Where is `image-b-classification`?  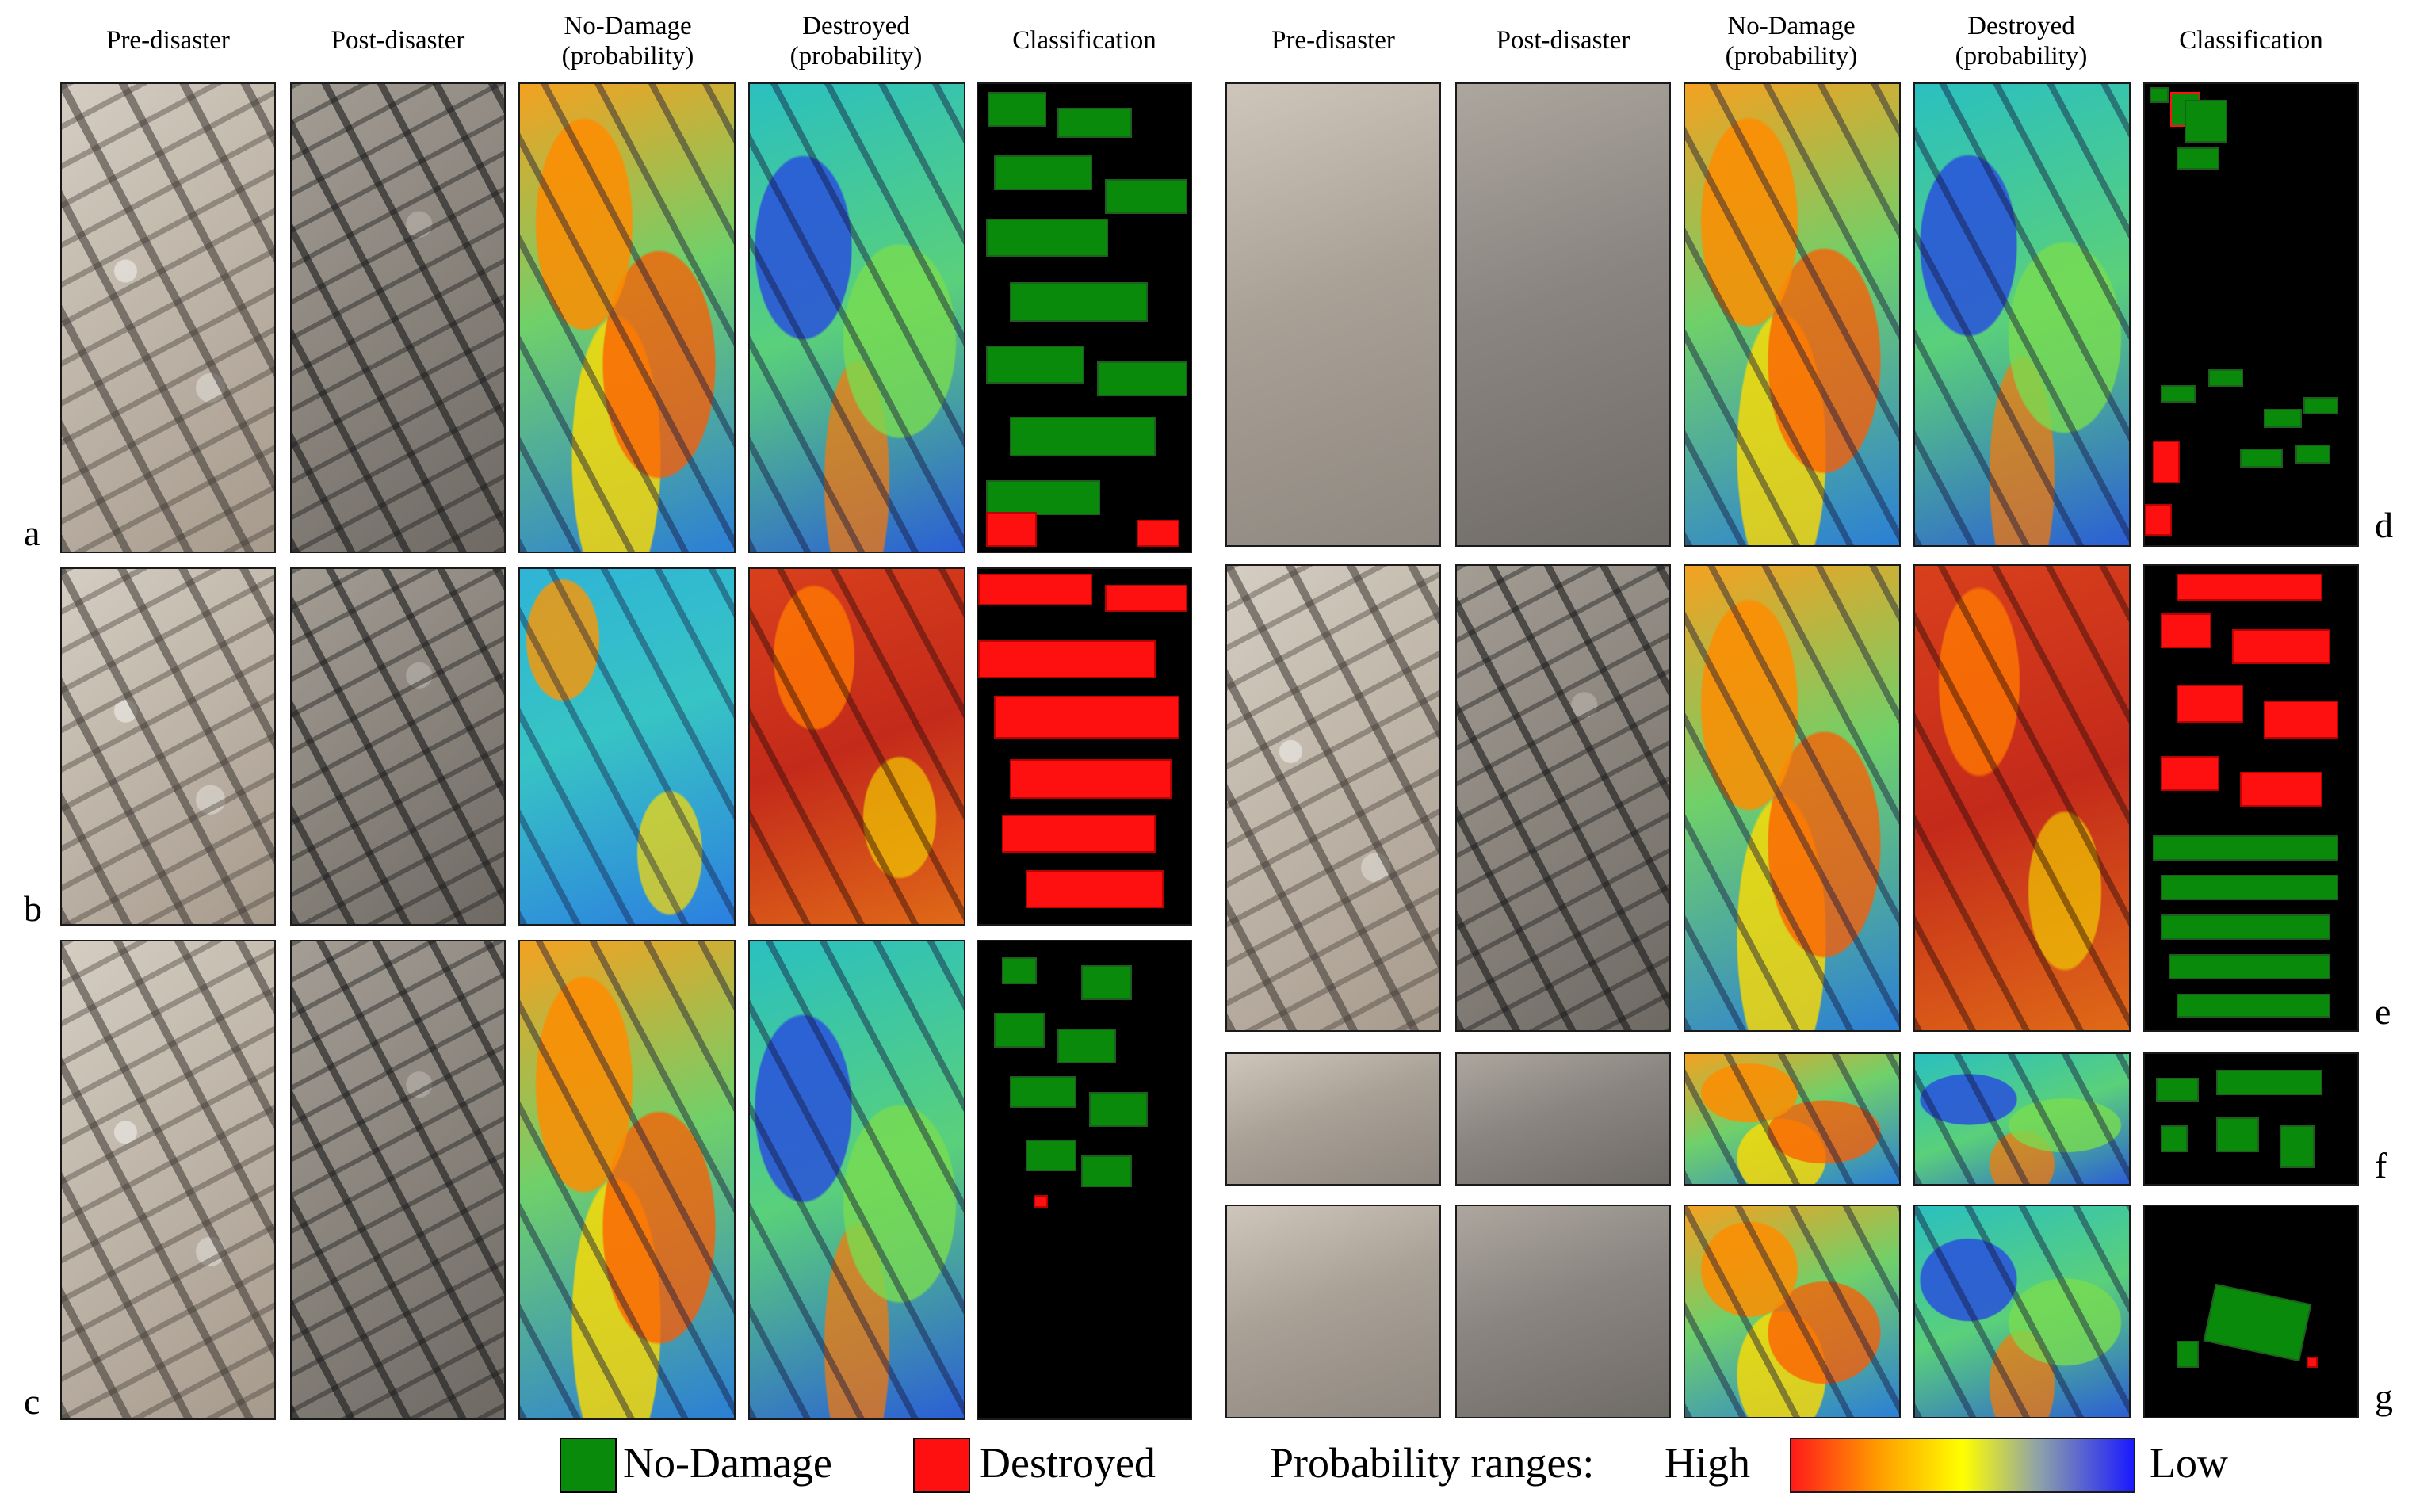 image-b-classification is located at coordinates (1084, 746).